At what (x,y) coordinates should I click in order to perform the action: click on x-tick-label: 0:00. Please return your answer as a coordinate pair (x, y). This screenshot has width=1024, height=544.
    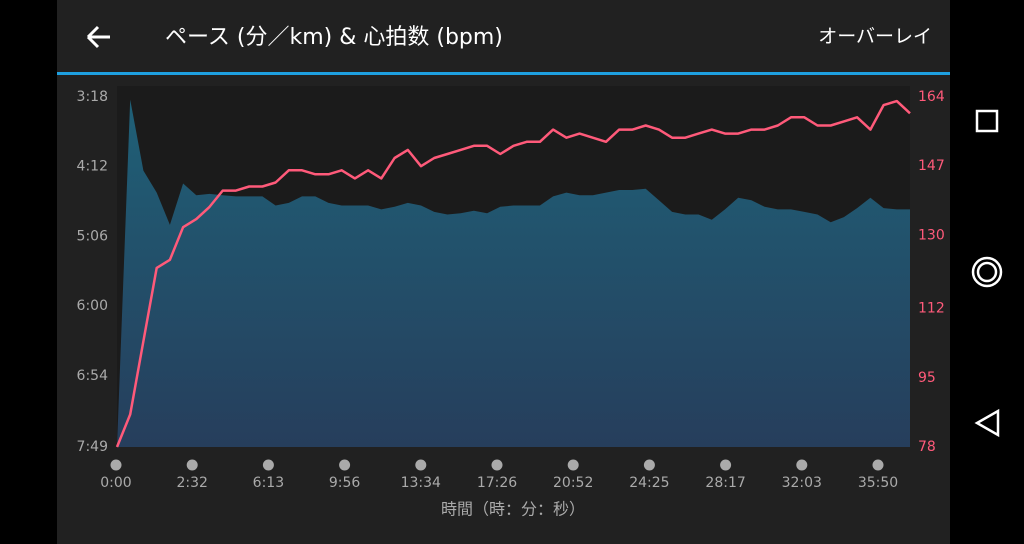
    Looking at the image, I should click on (115, 483).